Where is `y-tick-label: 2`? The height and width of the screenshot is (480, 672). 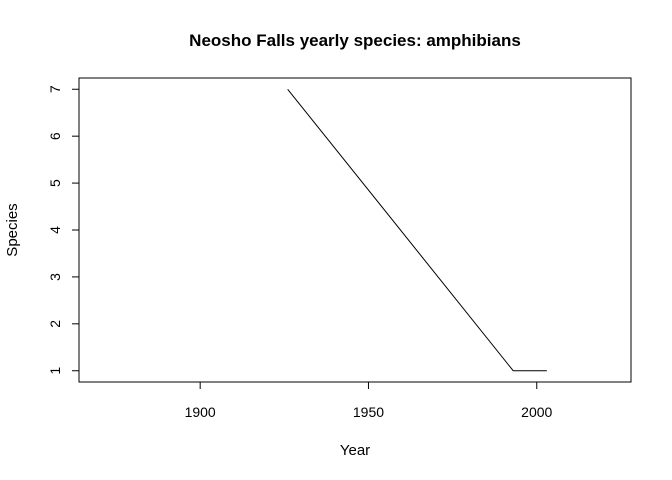 y-tick-label: 2 is located at coordinates (55, 324).